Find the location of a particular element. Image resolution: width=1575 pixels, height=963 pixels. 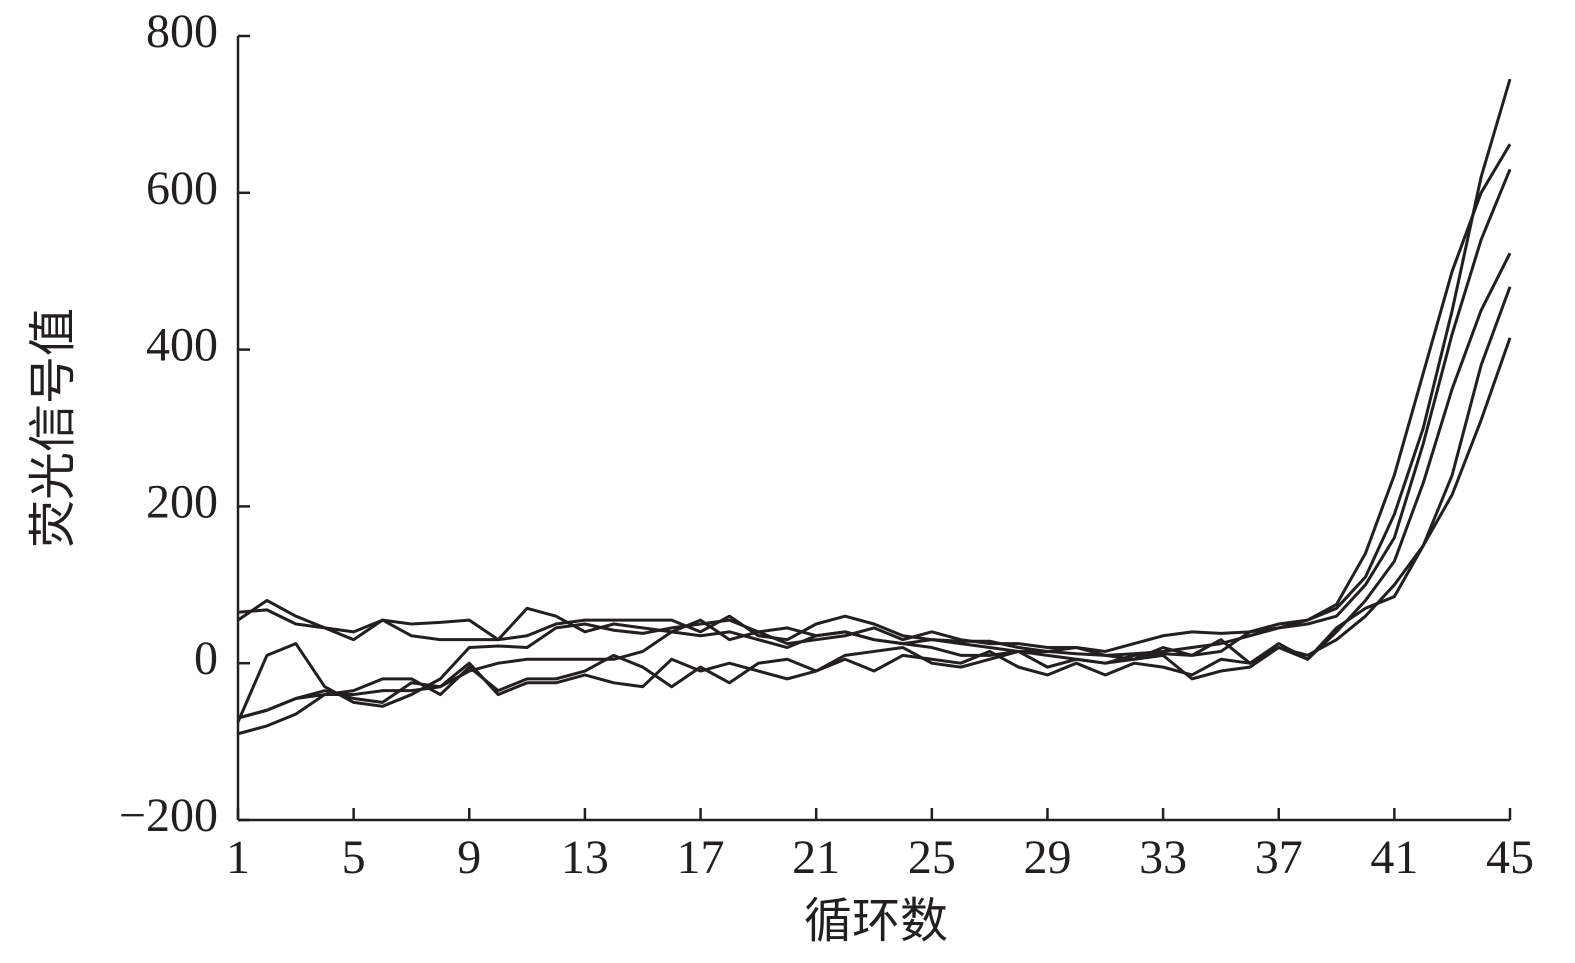

y-tick-label: 800 is located at coordinates (182, 31).